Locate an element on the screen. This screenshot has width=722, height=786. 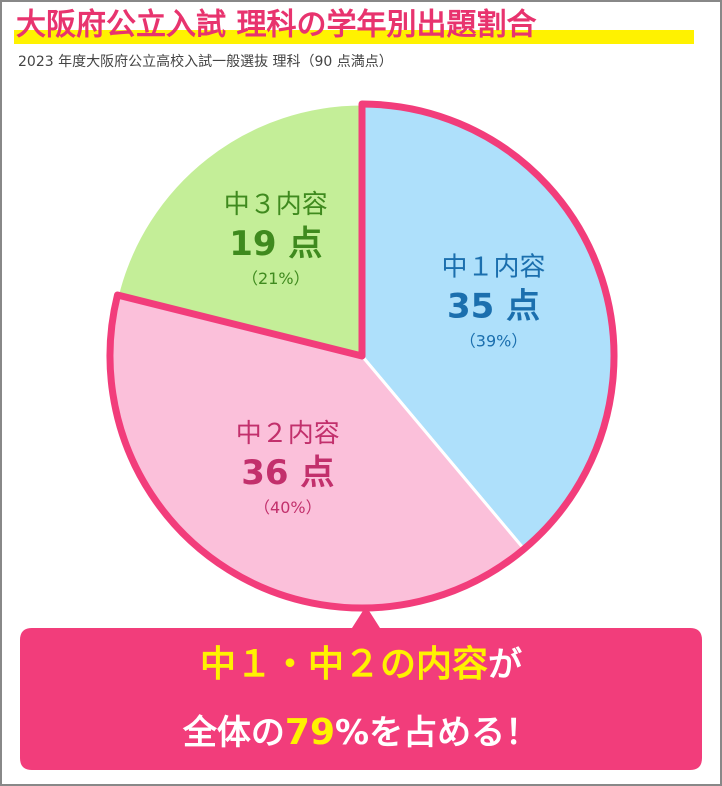
share-label: （21%） is located at coordinates (276, 278).